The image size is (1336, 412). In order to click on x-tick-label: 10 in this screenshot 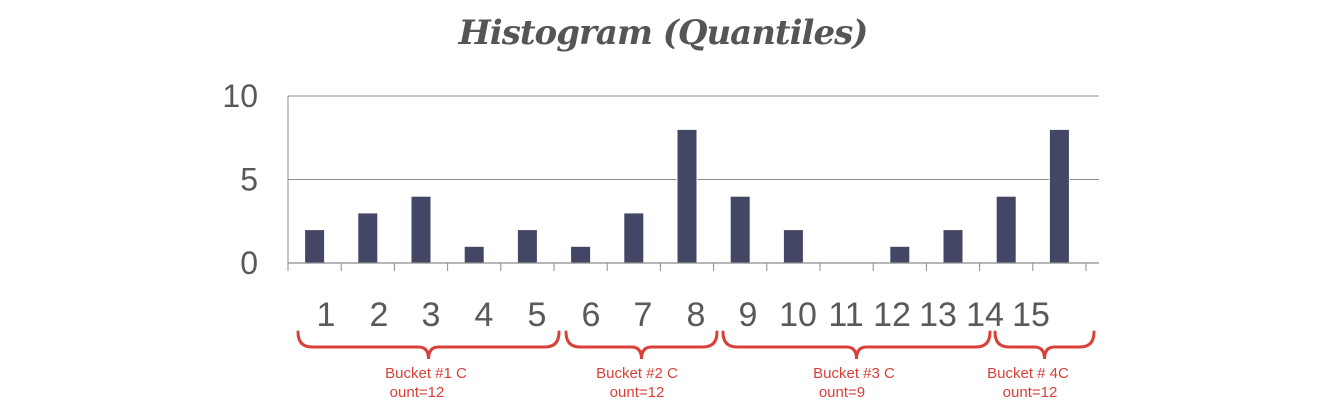, I will do `click(798, 315)`.